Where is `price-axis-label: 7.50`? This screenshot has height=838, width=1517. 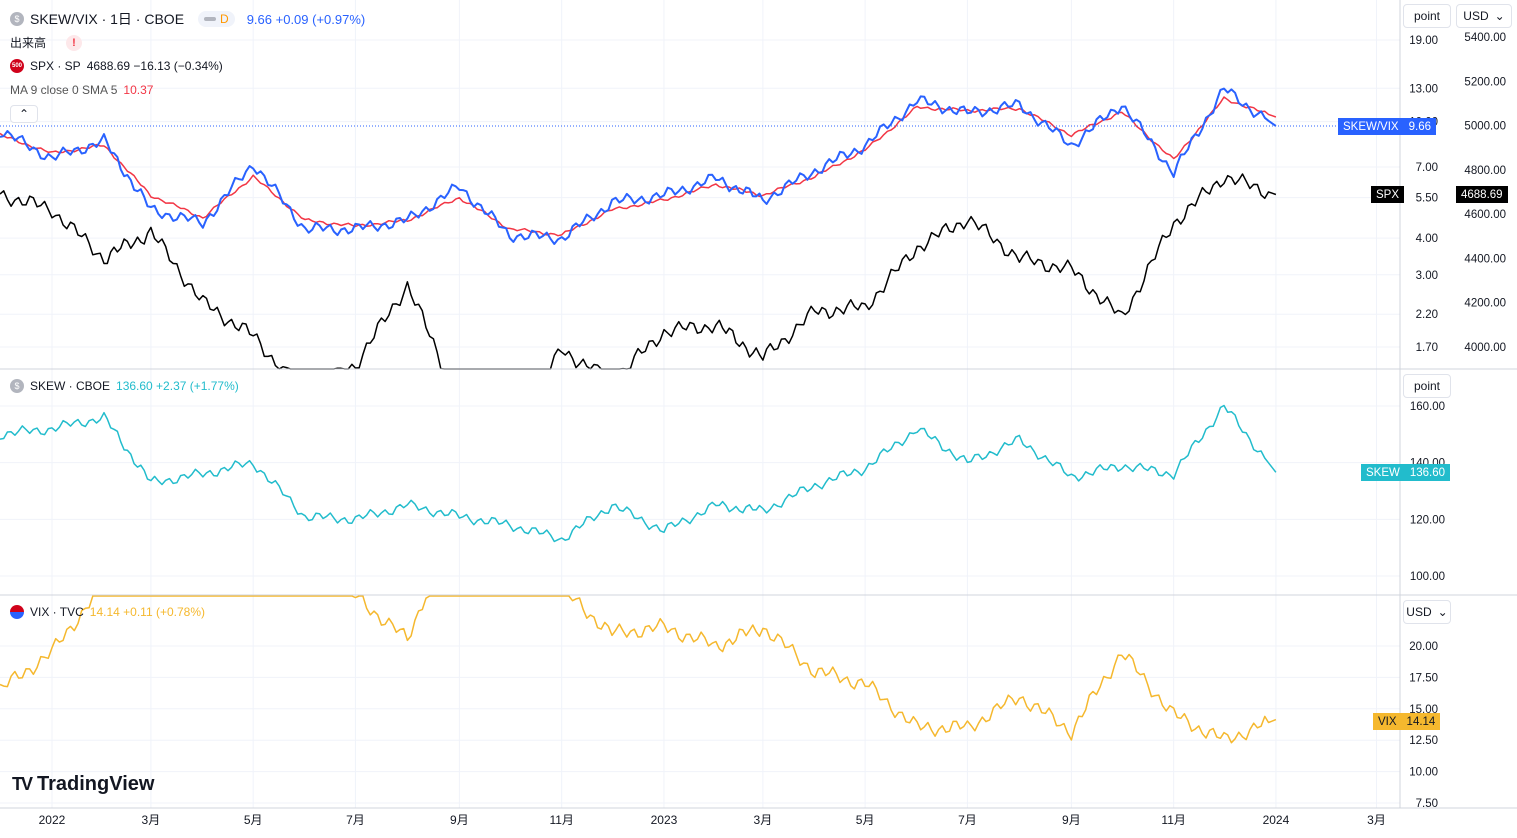 price-axis-label: 7.50 is located at coordinates (1427, 804).